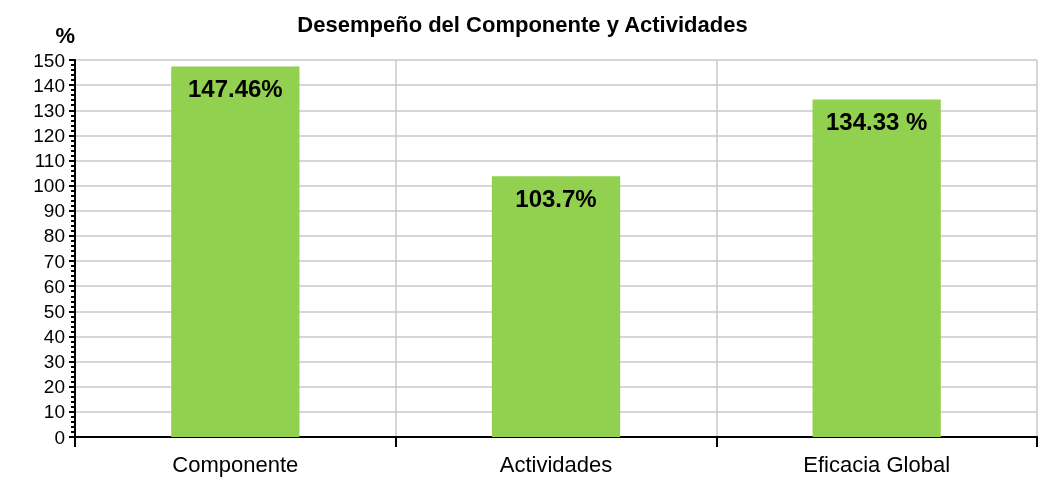 The height and width of the screenshot is (481, 1045). Describe the element at coordinates (235, 464) in the screenshot. I see `x-tick-label: Componente` at that location.